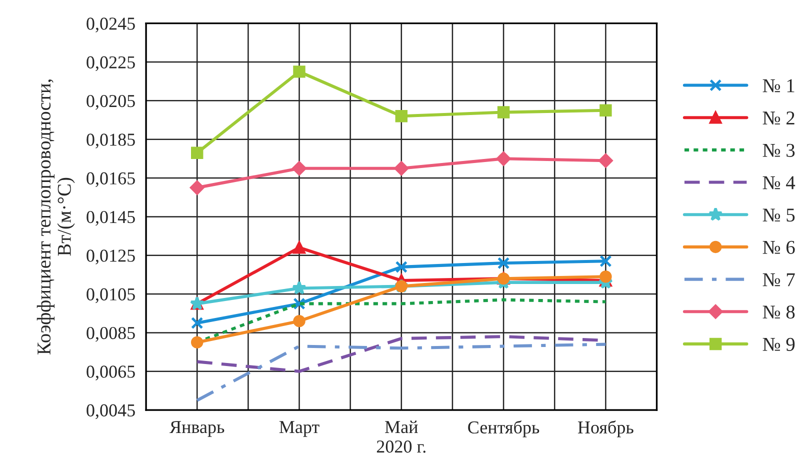 This screenshot has width=798, height=467. I want to click on legend-label: № 9, so click(778, 344).